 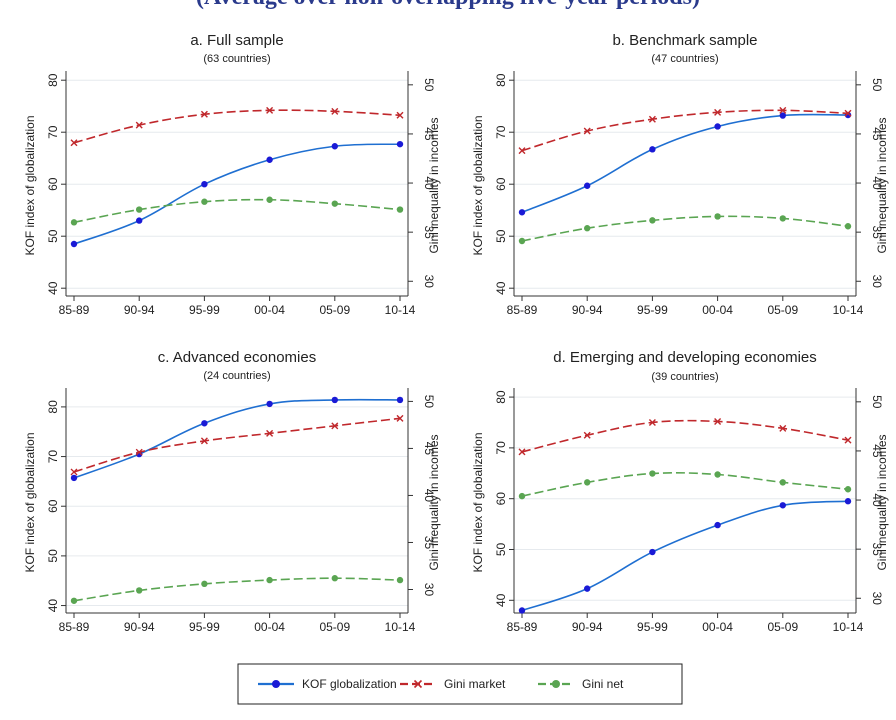 What do you see at coordinates (53, 407) in the screenshot?
I see `y-tick-label: 80` at bounding box center [53, 407].